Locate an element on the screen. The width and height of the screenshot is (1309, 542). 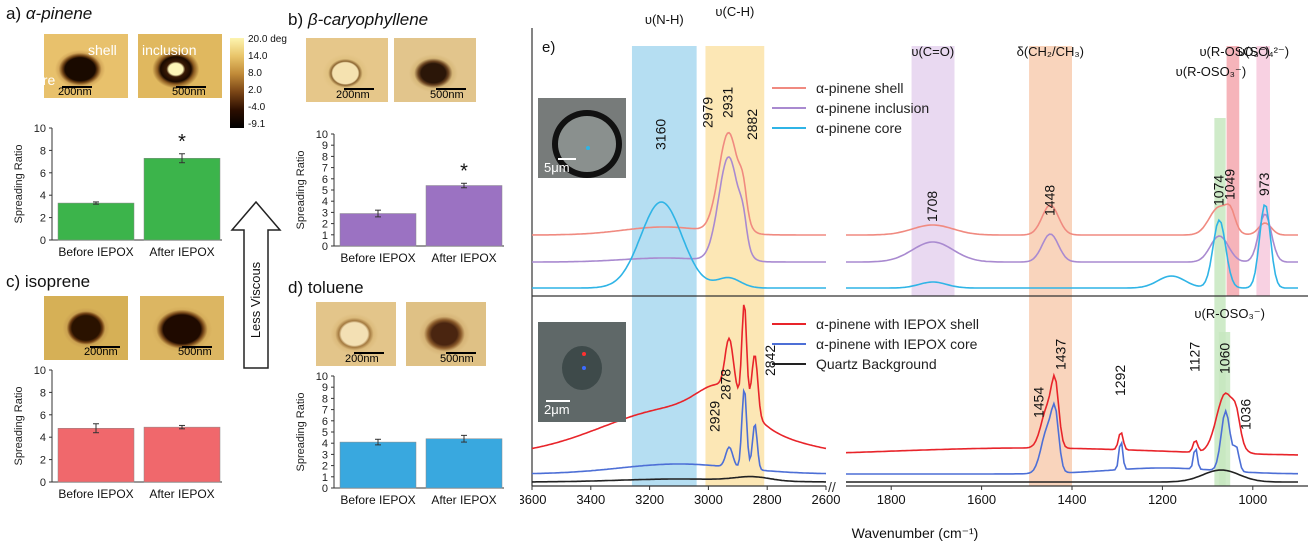
peak-label: 1049 is located at coordinates (1230, 184).